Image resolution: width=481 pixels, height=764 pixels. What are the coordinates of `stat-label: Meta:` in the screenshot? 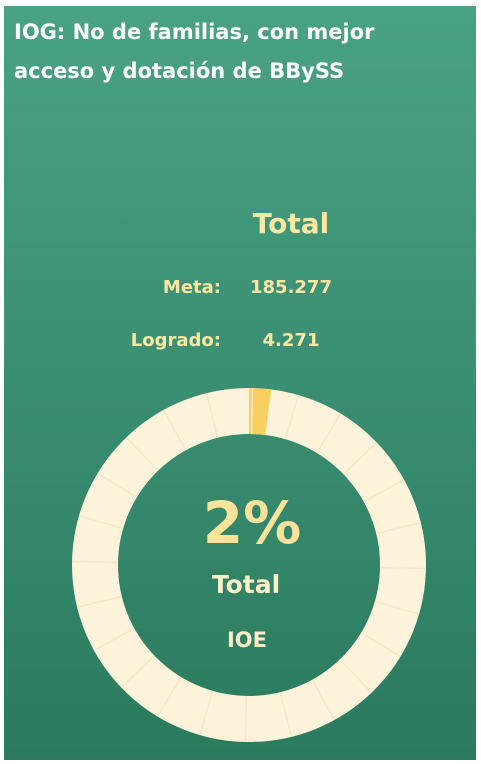 It's located at (192, 287).